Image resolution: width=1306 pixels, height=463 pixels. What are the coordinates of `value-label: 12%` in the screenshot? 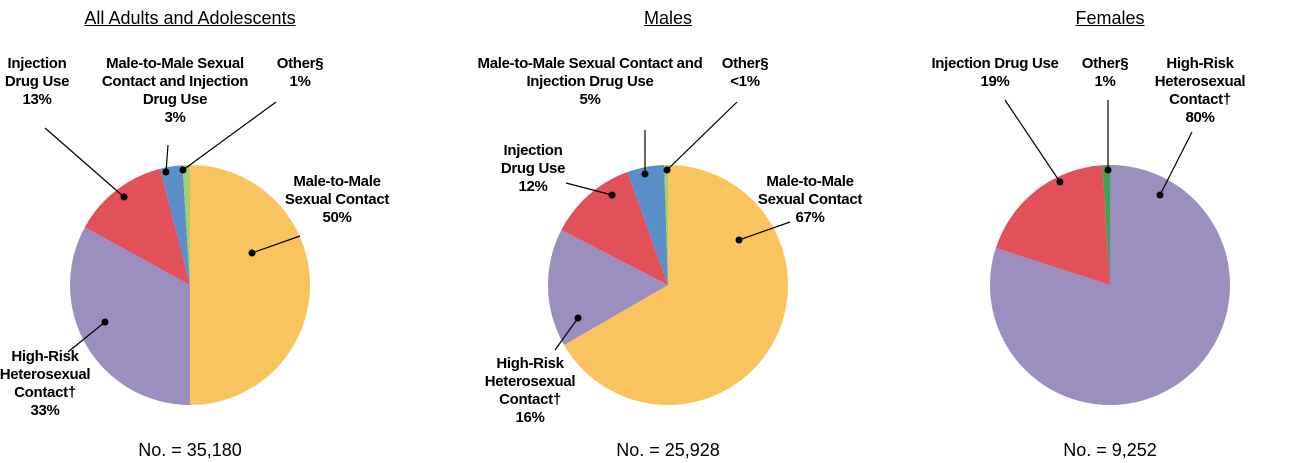 It's located at (533, 186).